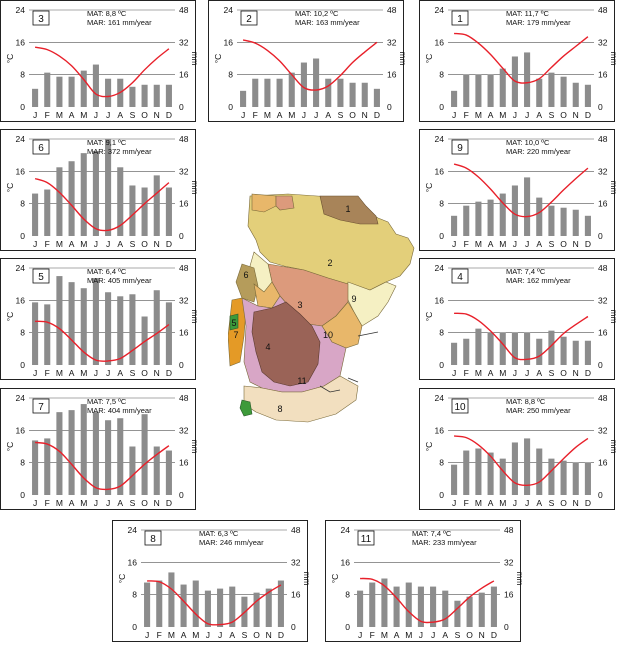 The width and height of the screenshot is (623, 645). I want to click on temp-tick-label: 8, so click(230, 75).